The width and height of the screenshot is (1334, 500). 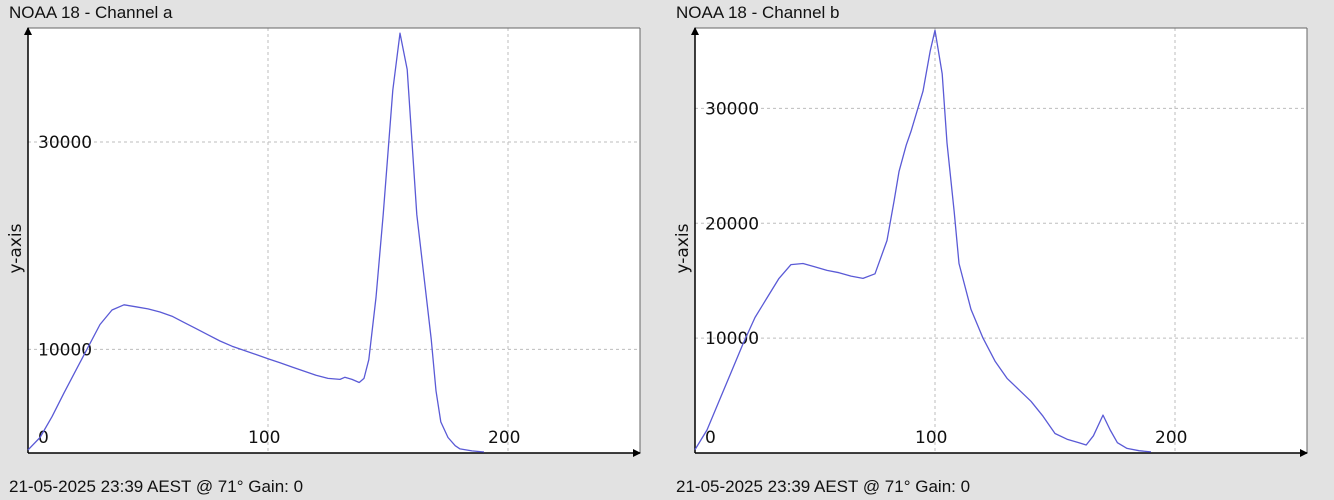 What do you see at coordinates (732, 109) in the screenshot?
I see `y-tick-label-b-2: 30000` at bounding box center [732, 109].